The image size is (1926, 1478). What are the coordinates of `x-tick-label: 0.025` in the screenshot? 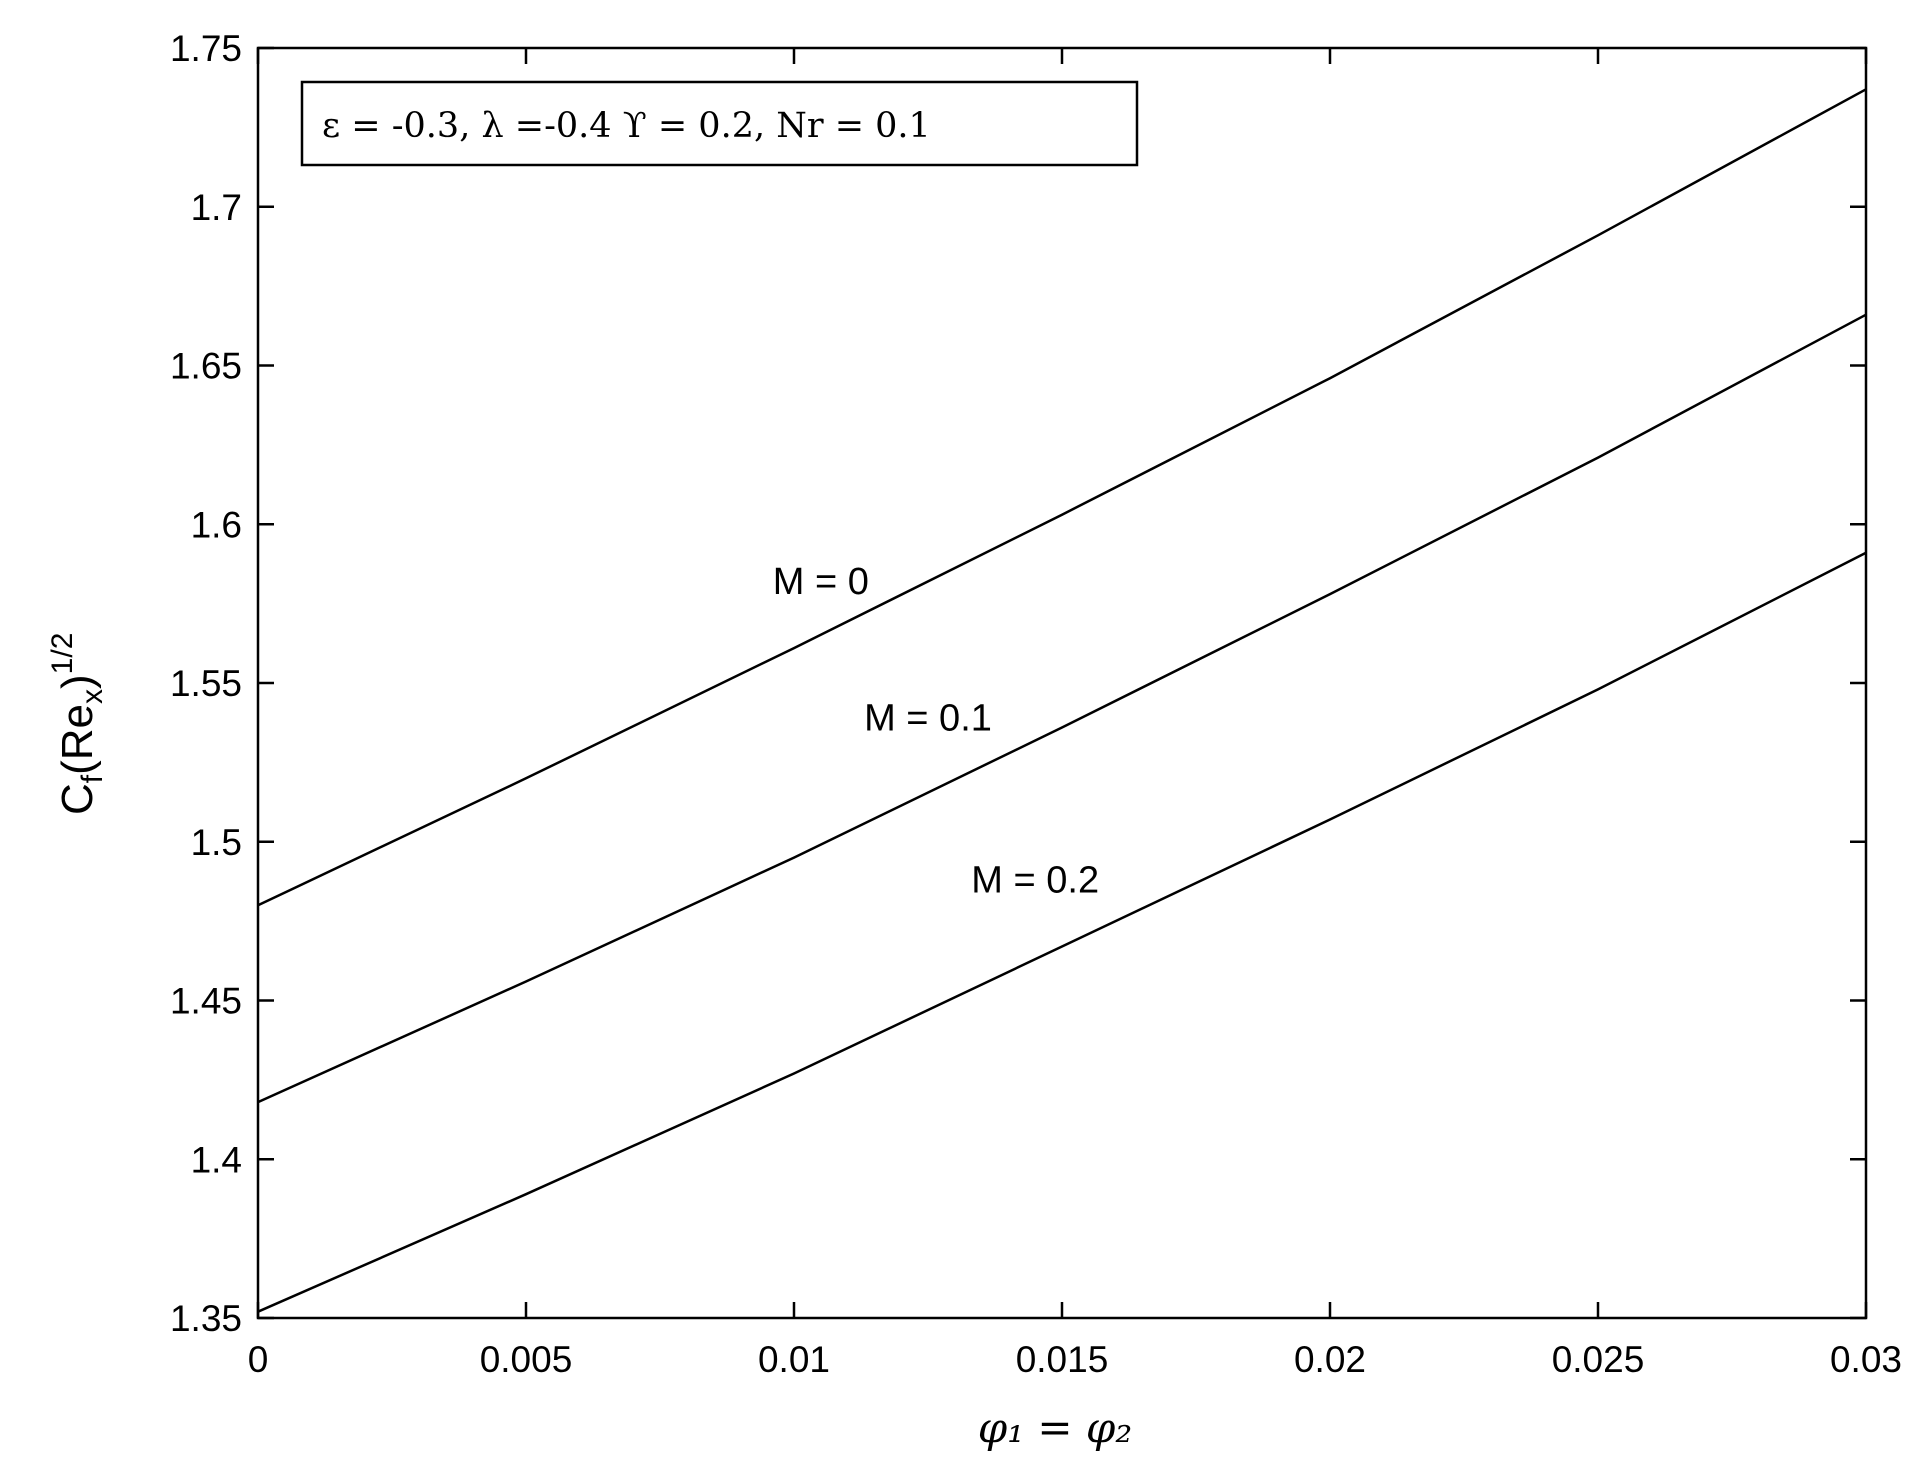 It's located at (1598, 1359).